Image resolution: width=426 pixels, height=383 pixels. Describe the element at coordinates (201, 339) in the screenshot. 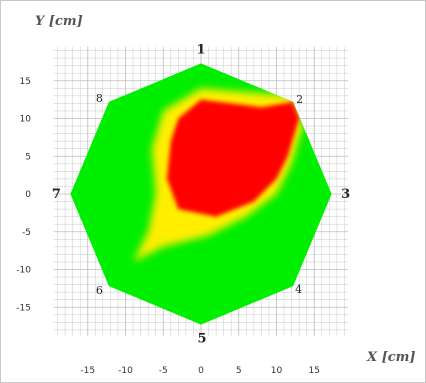

I see `vertex-label-5: 5` at that location.